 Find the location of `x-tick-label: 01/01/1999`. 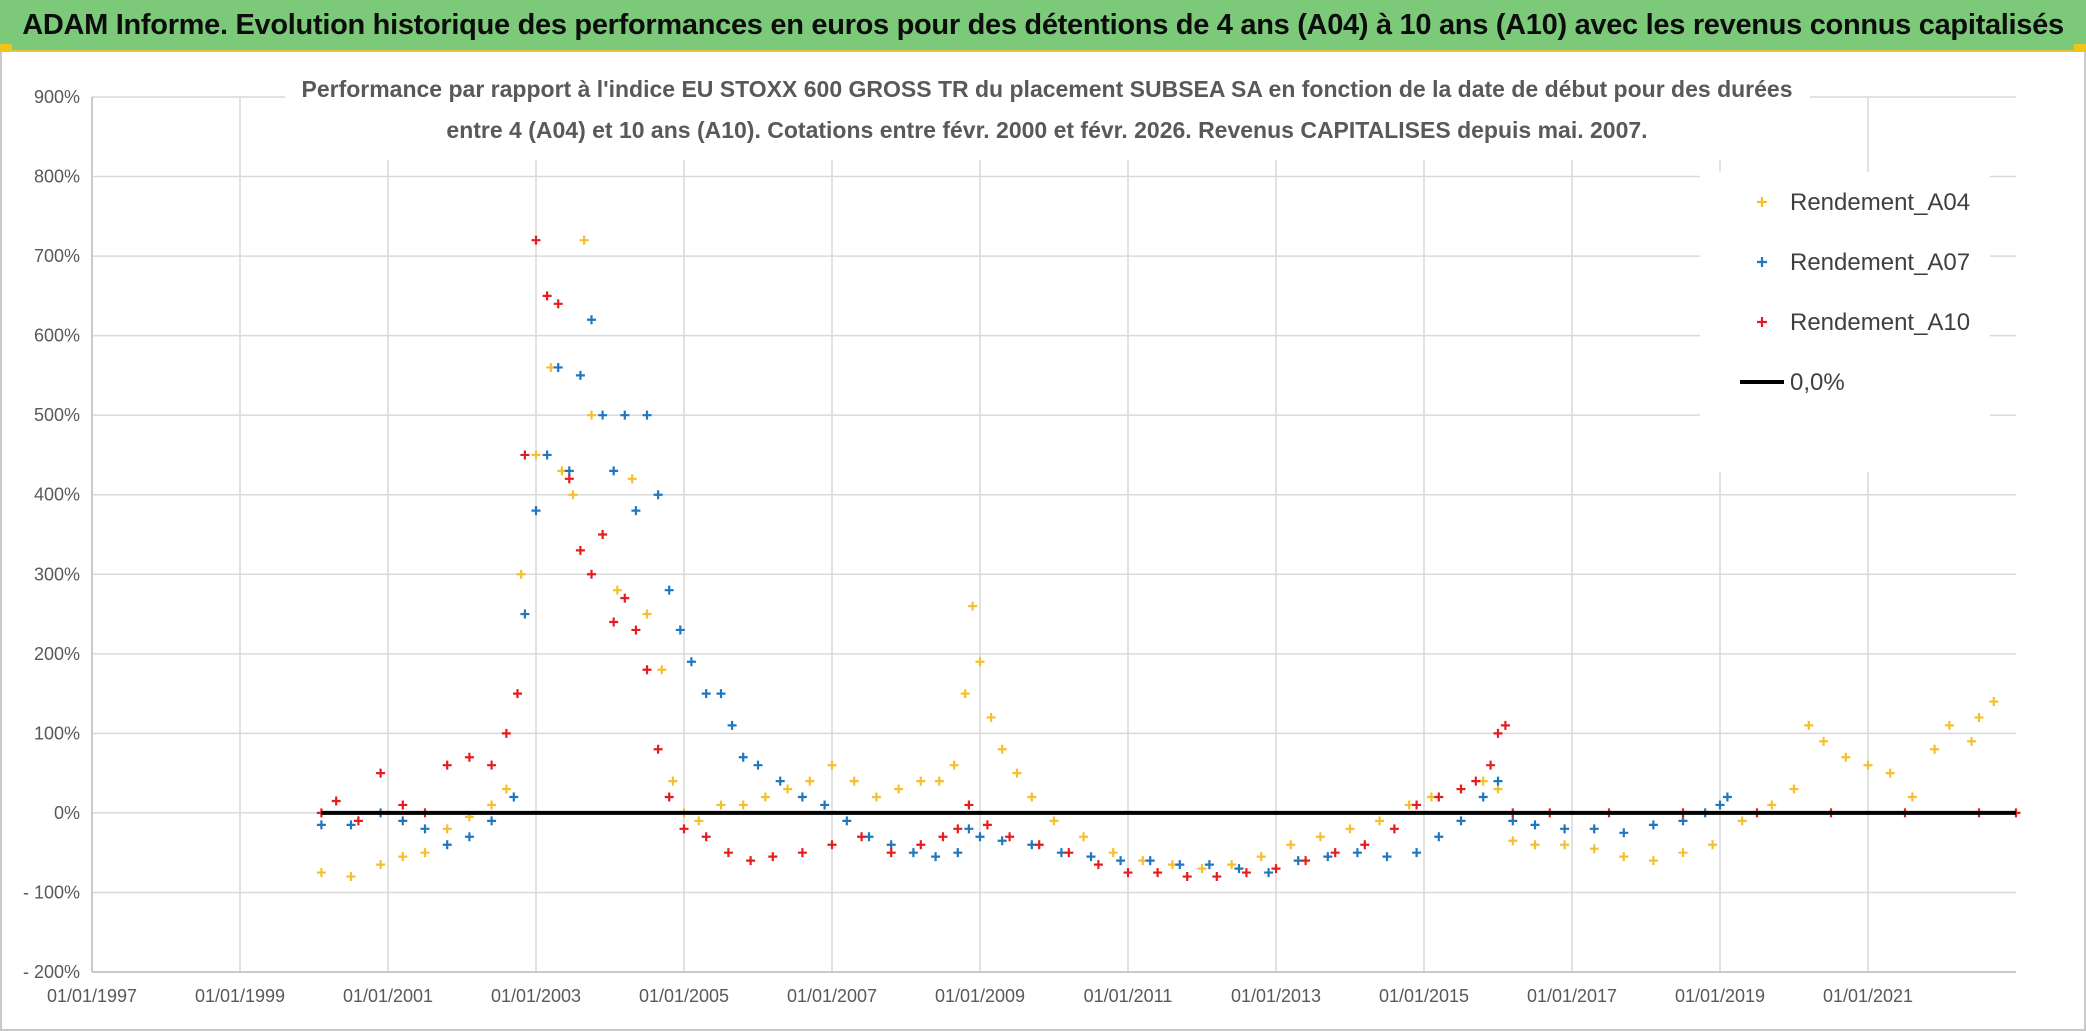

x-tick-label: 01/01/1999 is located at coordinates (240, 996).